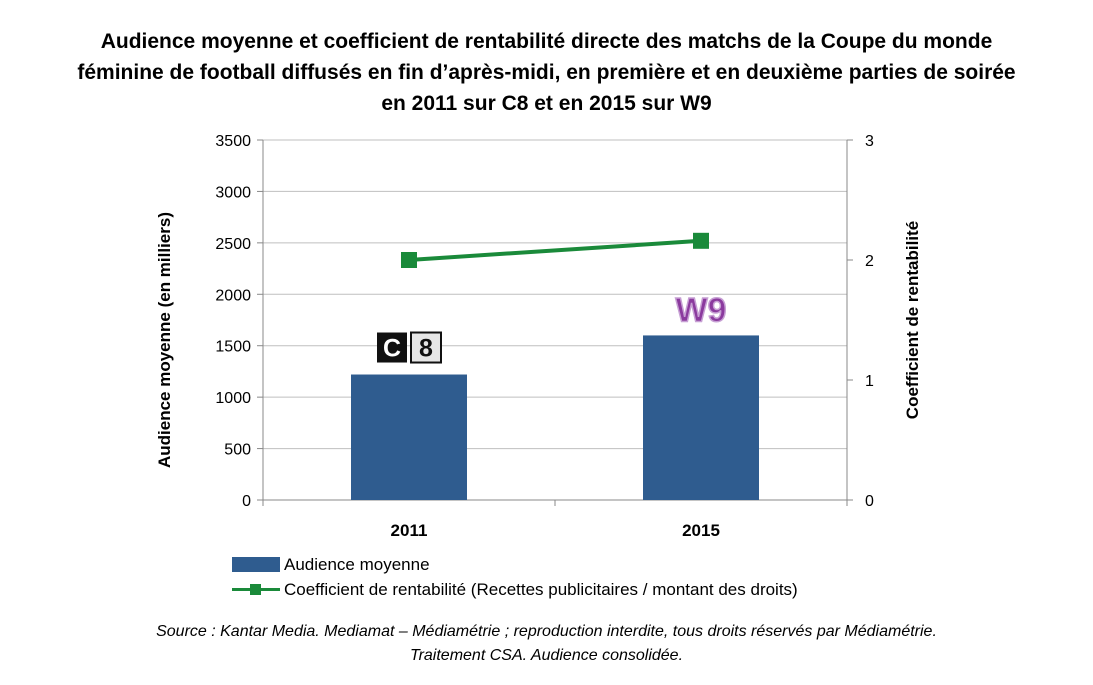 The height and width of the screenshot is (685, 1093). I want to click on legend-swatch-bar, so click(256, 564).